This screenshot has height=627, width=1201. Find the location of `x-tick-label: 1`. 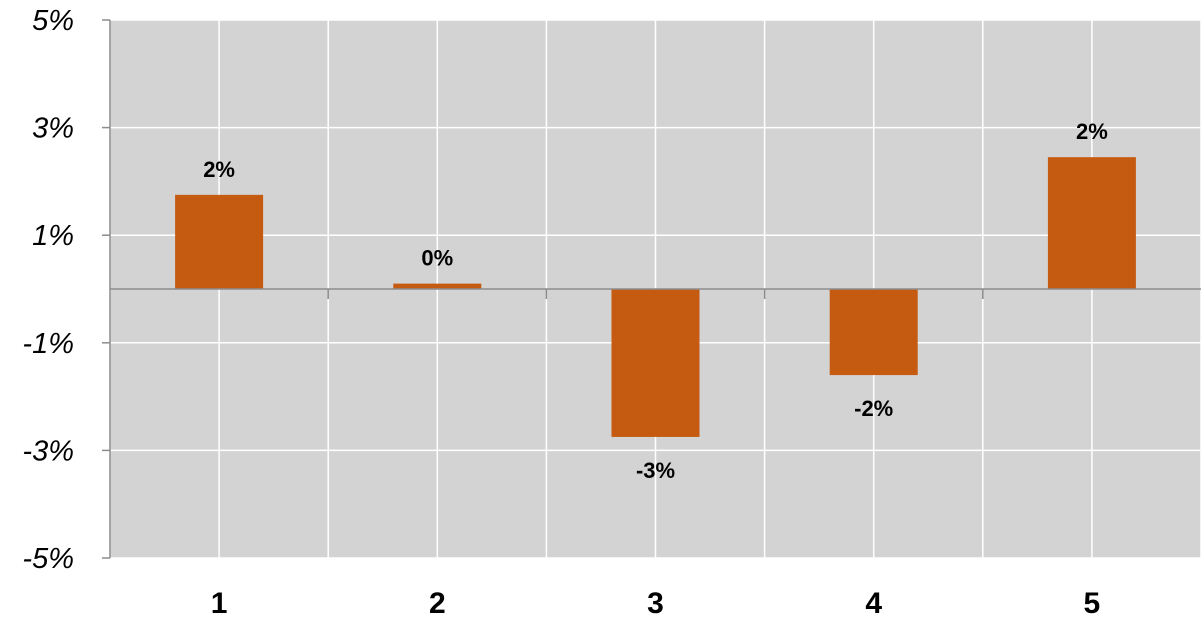

x-tick-label: 1 is located at coordinates (219, 603).